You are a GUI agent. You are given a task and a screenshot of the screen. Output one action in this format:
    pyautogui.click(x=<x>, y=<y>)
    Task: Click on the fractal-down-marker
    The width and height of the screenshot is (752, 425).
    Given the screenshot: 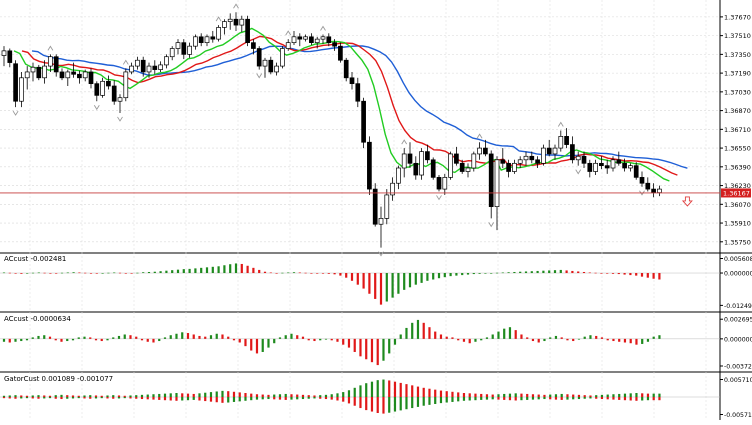 What is the action you would take?
    pyautogui.click(x=96, y=107)
    